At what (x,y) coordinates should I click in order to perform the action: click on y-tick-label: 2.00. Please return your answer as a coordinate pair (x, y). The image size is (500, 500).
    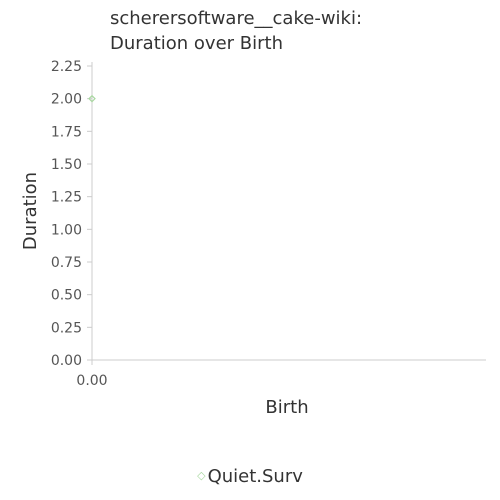
    Looking at the image, I should click on (66, 100).